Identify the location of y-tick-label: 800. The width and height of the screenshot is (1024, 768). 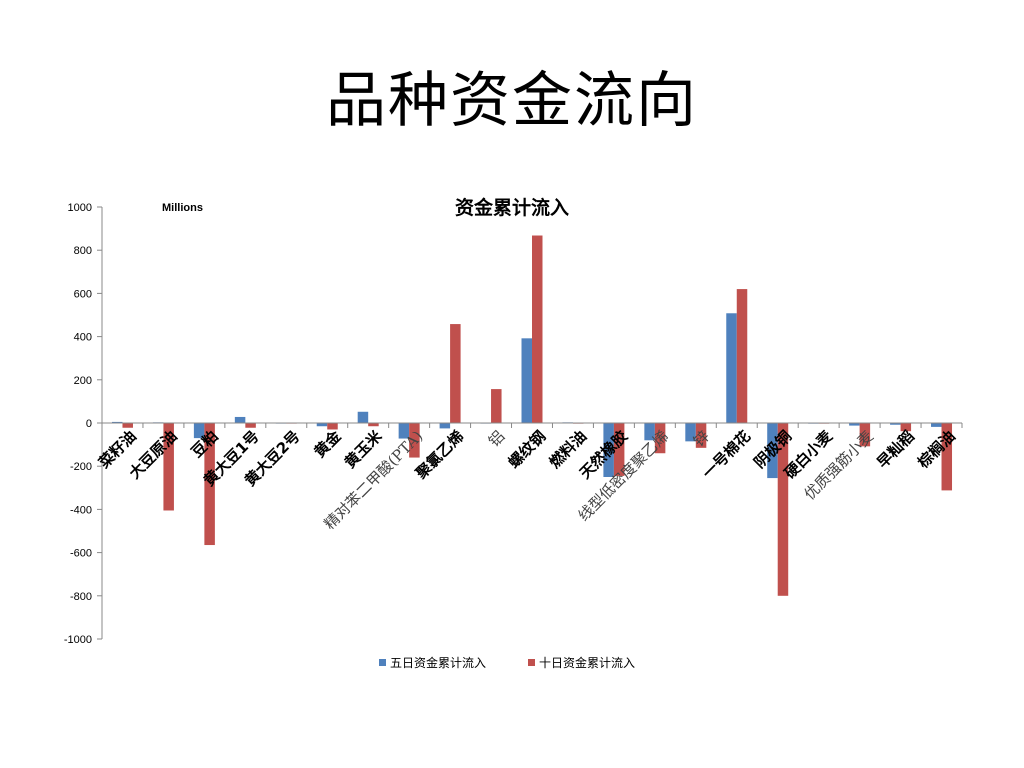
(83, 251).